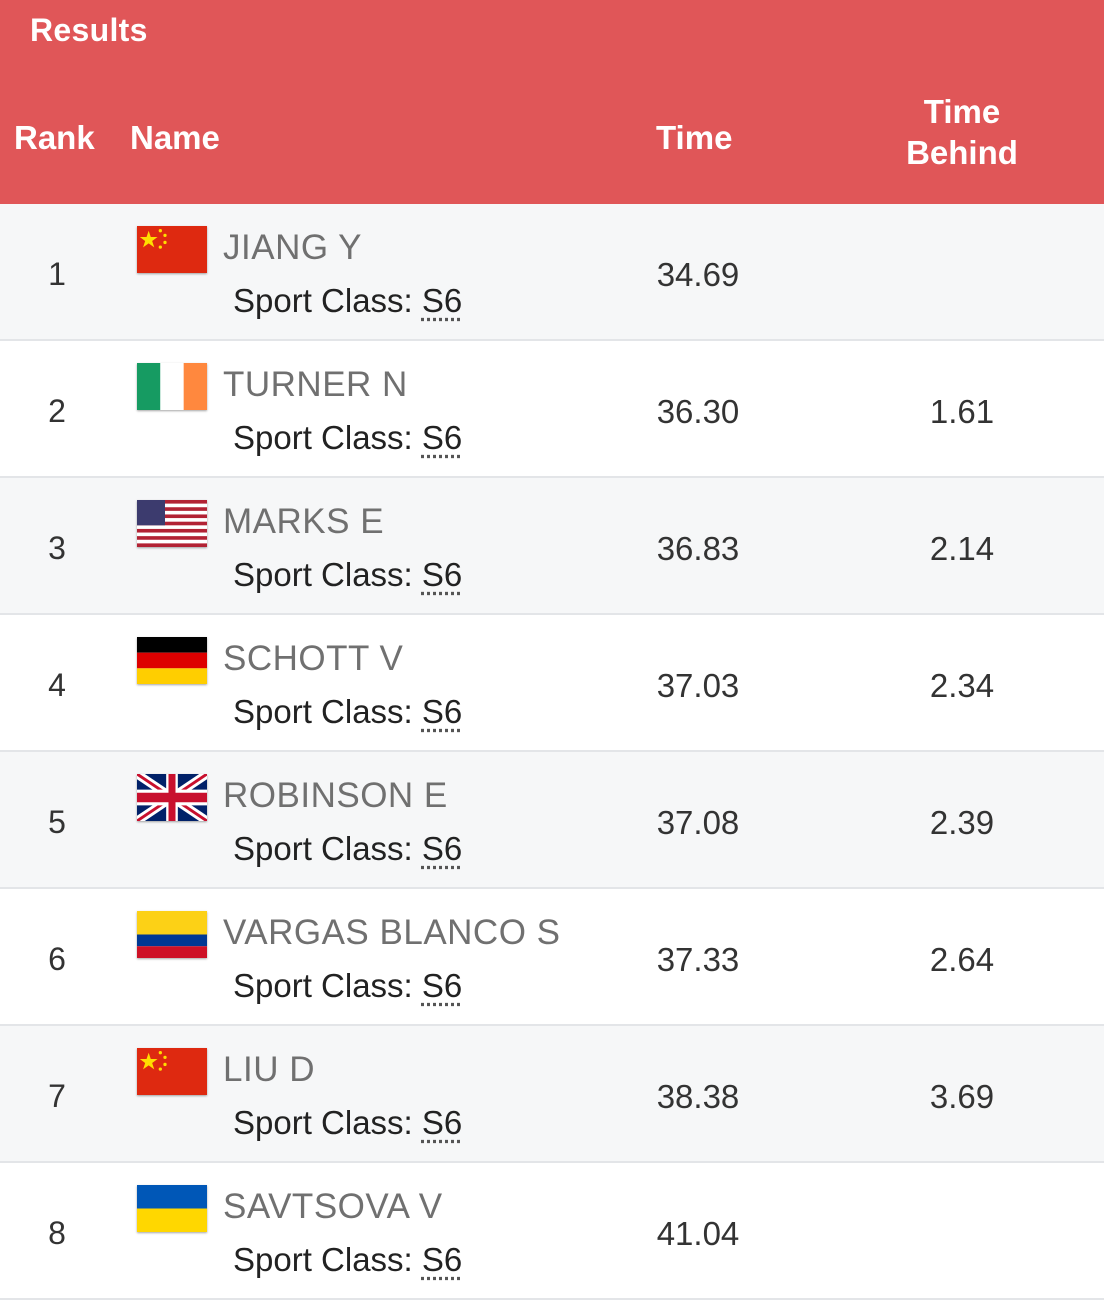 The image size is (1104, 1300). I want to click on table-row: 3 MARKS E Sport Class: S6 36.83 2.14, so click(552, 546).